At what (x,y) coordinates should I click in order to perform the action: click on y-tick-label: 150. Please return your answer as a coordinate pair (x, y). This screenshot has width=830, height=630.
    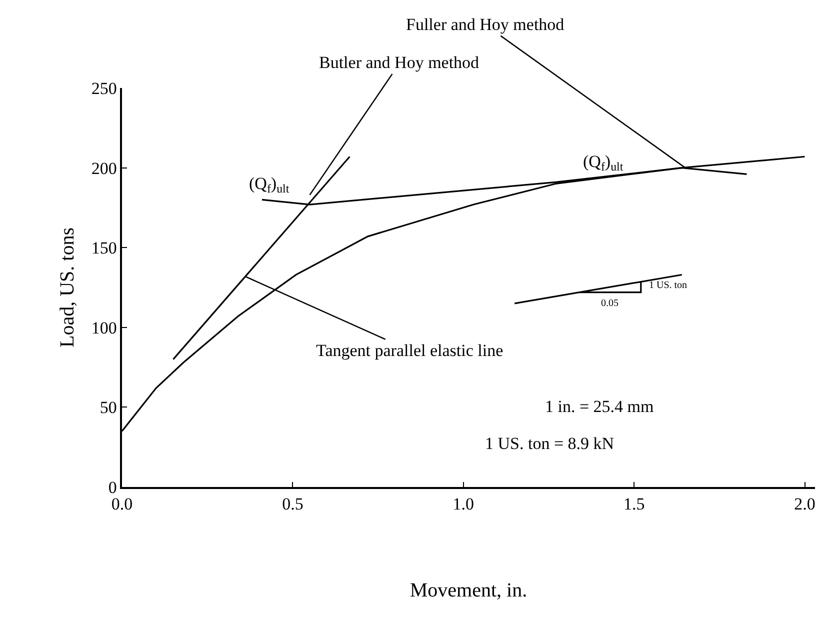
    Looking at the image, I should click on (104, 248).